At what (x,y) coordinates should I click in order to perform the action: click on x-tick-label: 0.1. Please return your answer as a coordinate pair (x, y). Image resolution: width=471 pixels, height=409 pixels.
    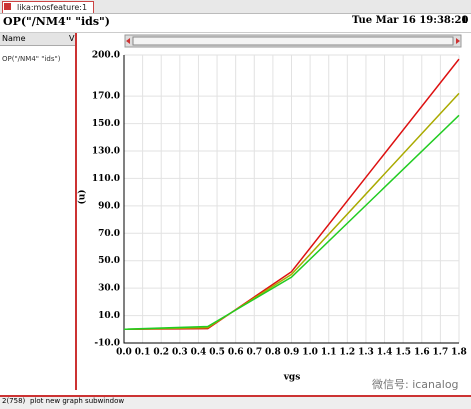
    Looking at the image, I should click on (143, 353).